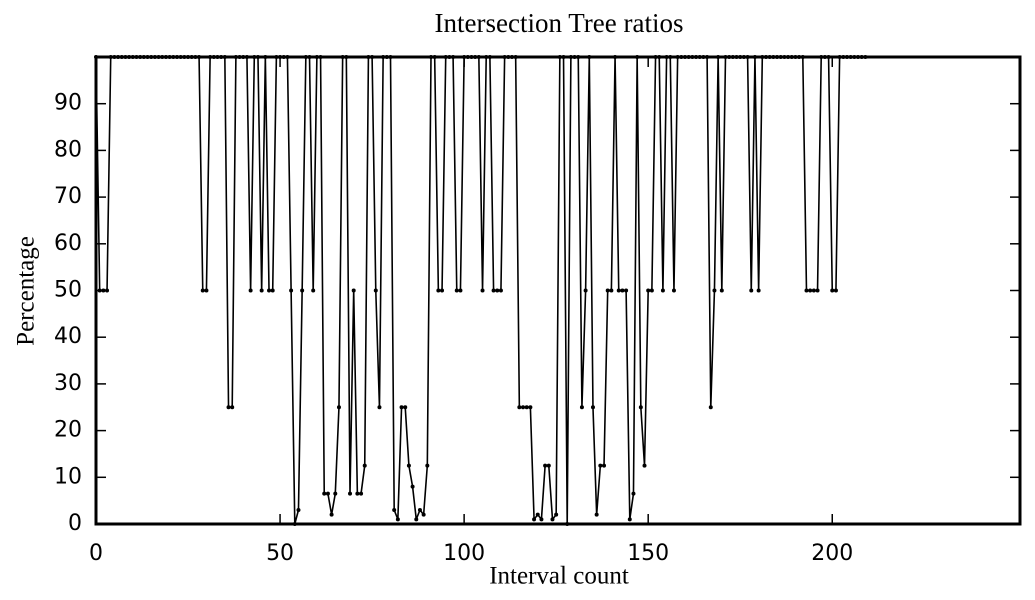 This screenshot has width=1035, height=600. I want to click on y-tick-label: 80, so click(68, 149).